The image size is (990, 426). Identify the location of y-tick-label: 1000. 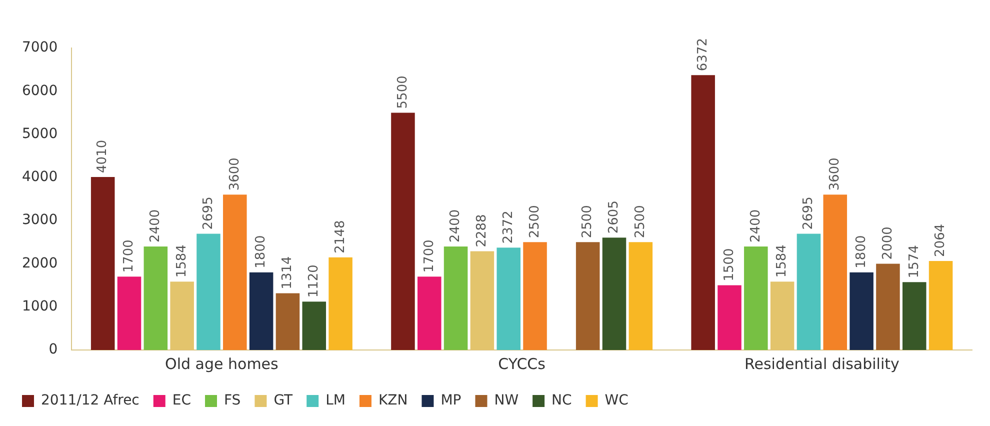
(40, 306).